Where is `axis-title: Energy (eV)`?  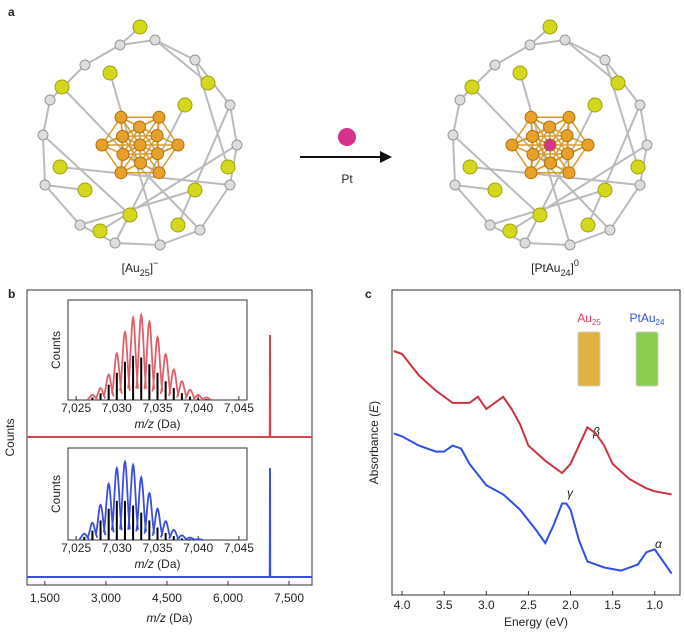 axis-title: Energy (eV) is located at coordinates (536, 622).